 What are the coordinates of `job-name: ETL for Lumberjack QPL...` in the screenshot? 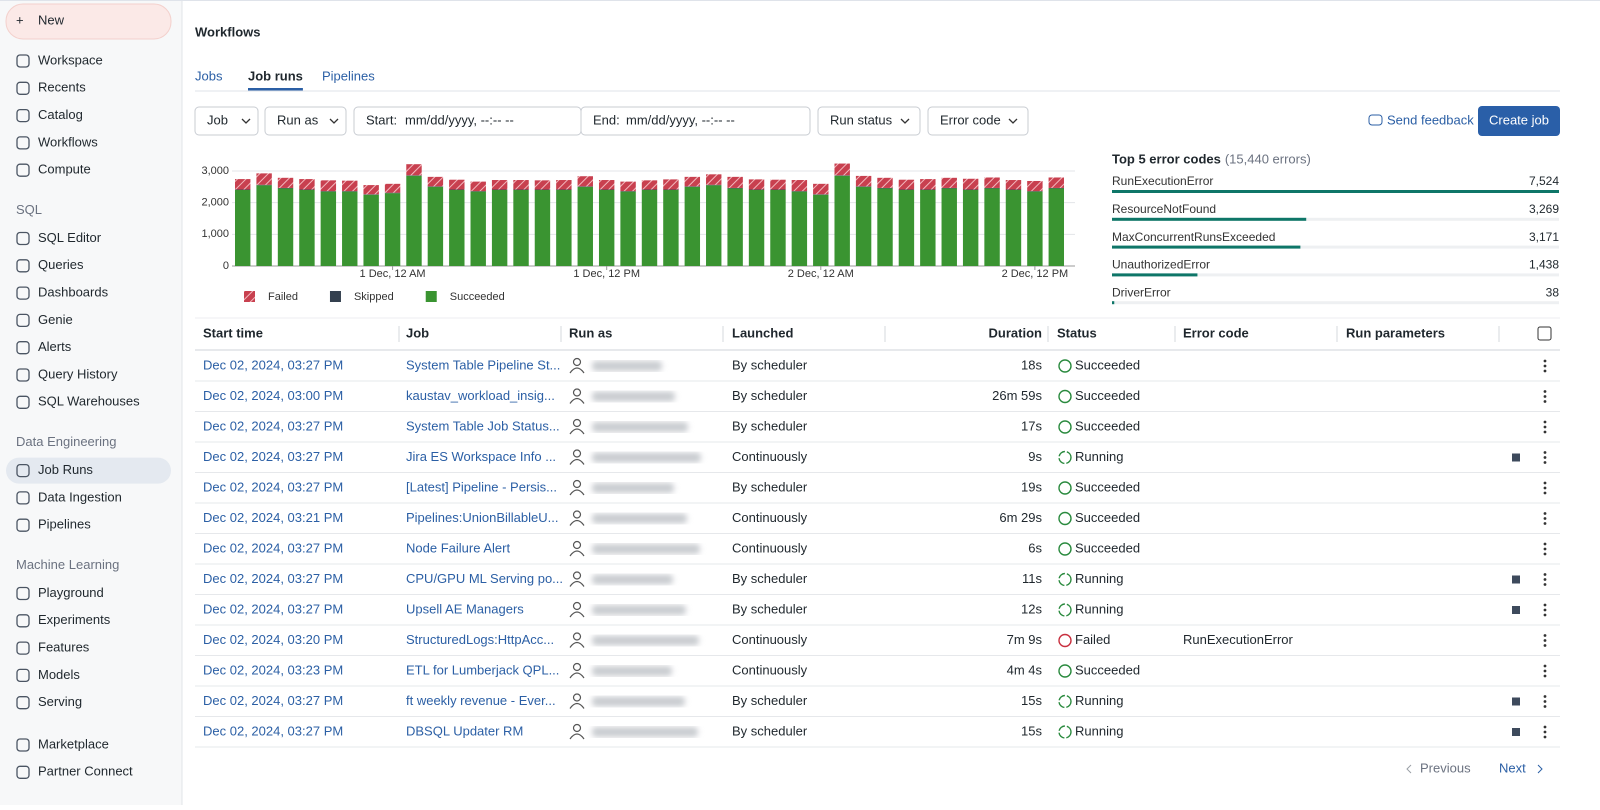 It's located at (482, 669).